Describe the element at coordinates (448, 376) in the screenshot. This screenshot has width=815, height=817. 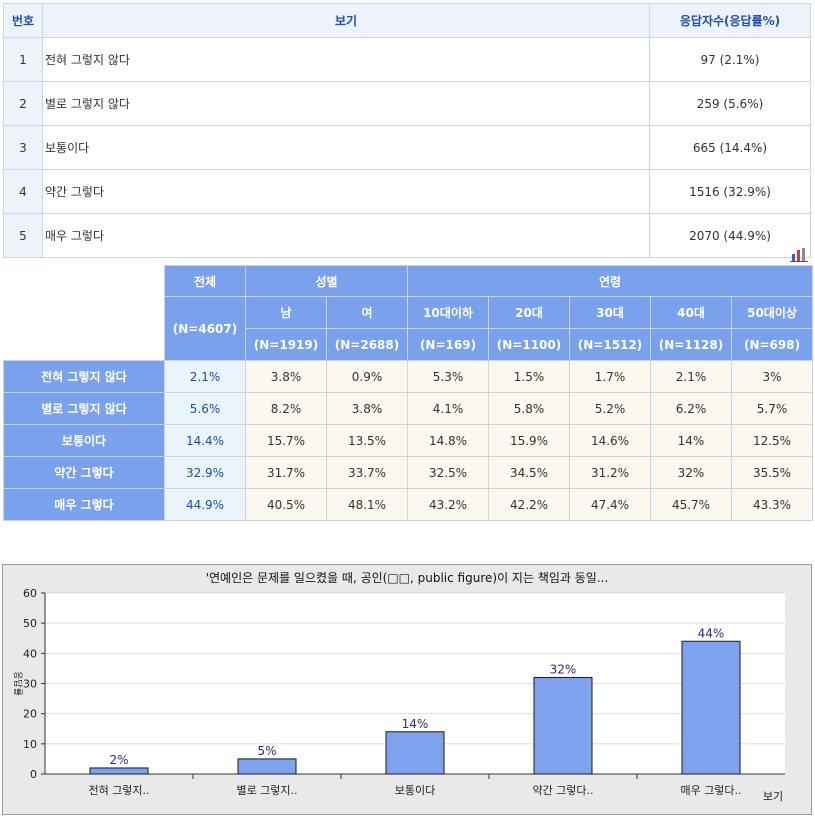
I see `crosstab-cell: 5.3%` at that location.